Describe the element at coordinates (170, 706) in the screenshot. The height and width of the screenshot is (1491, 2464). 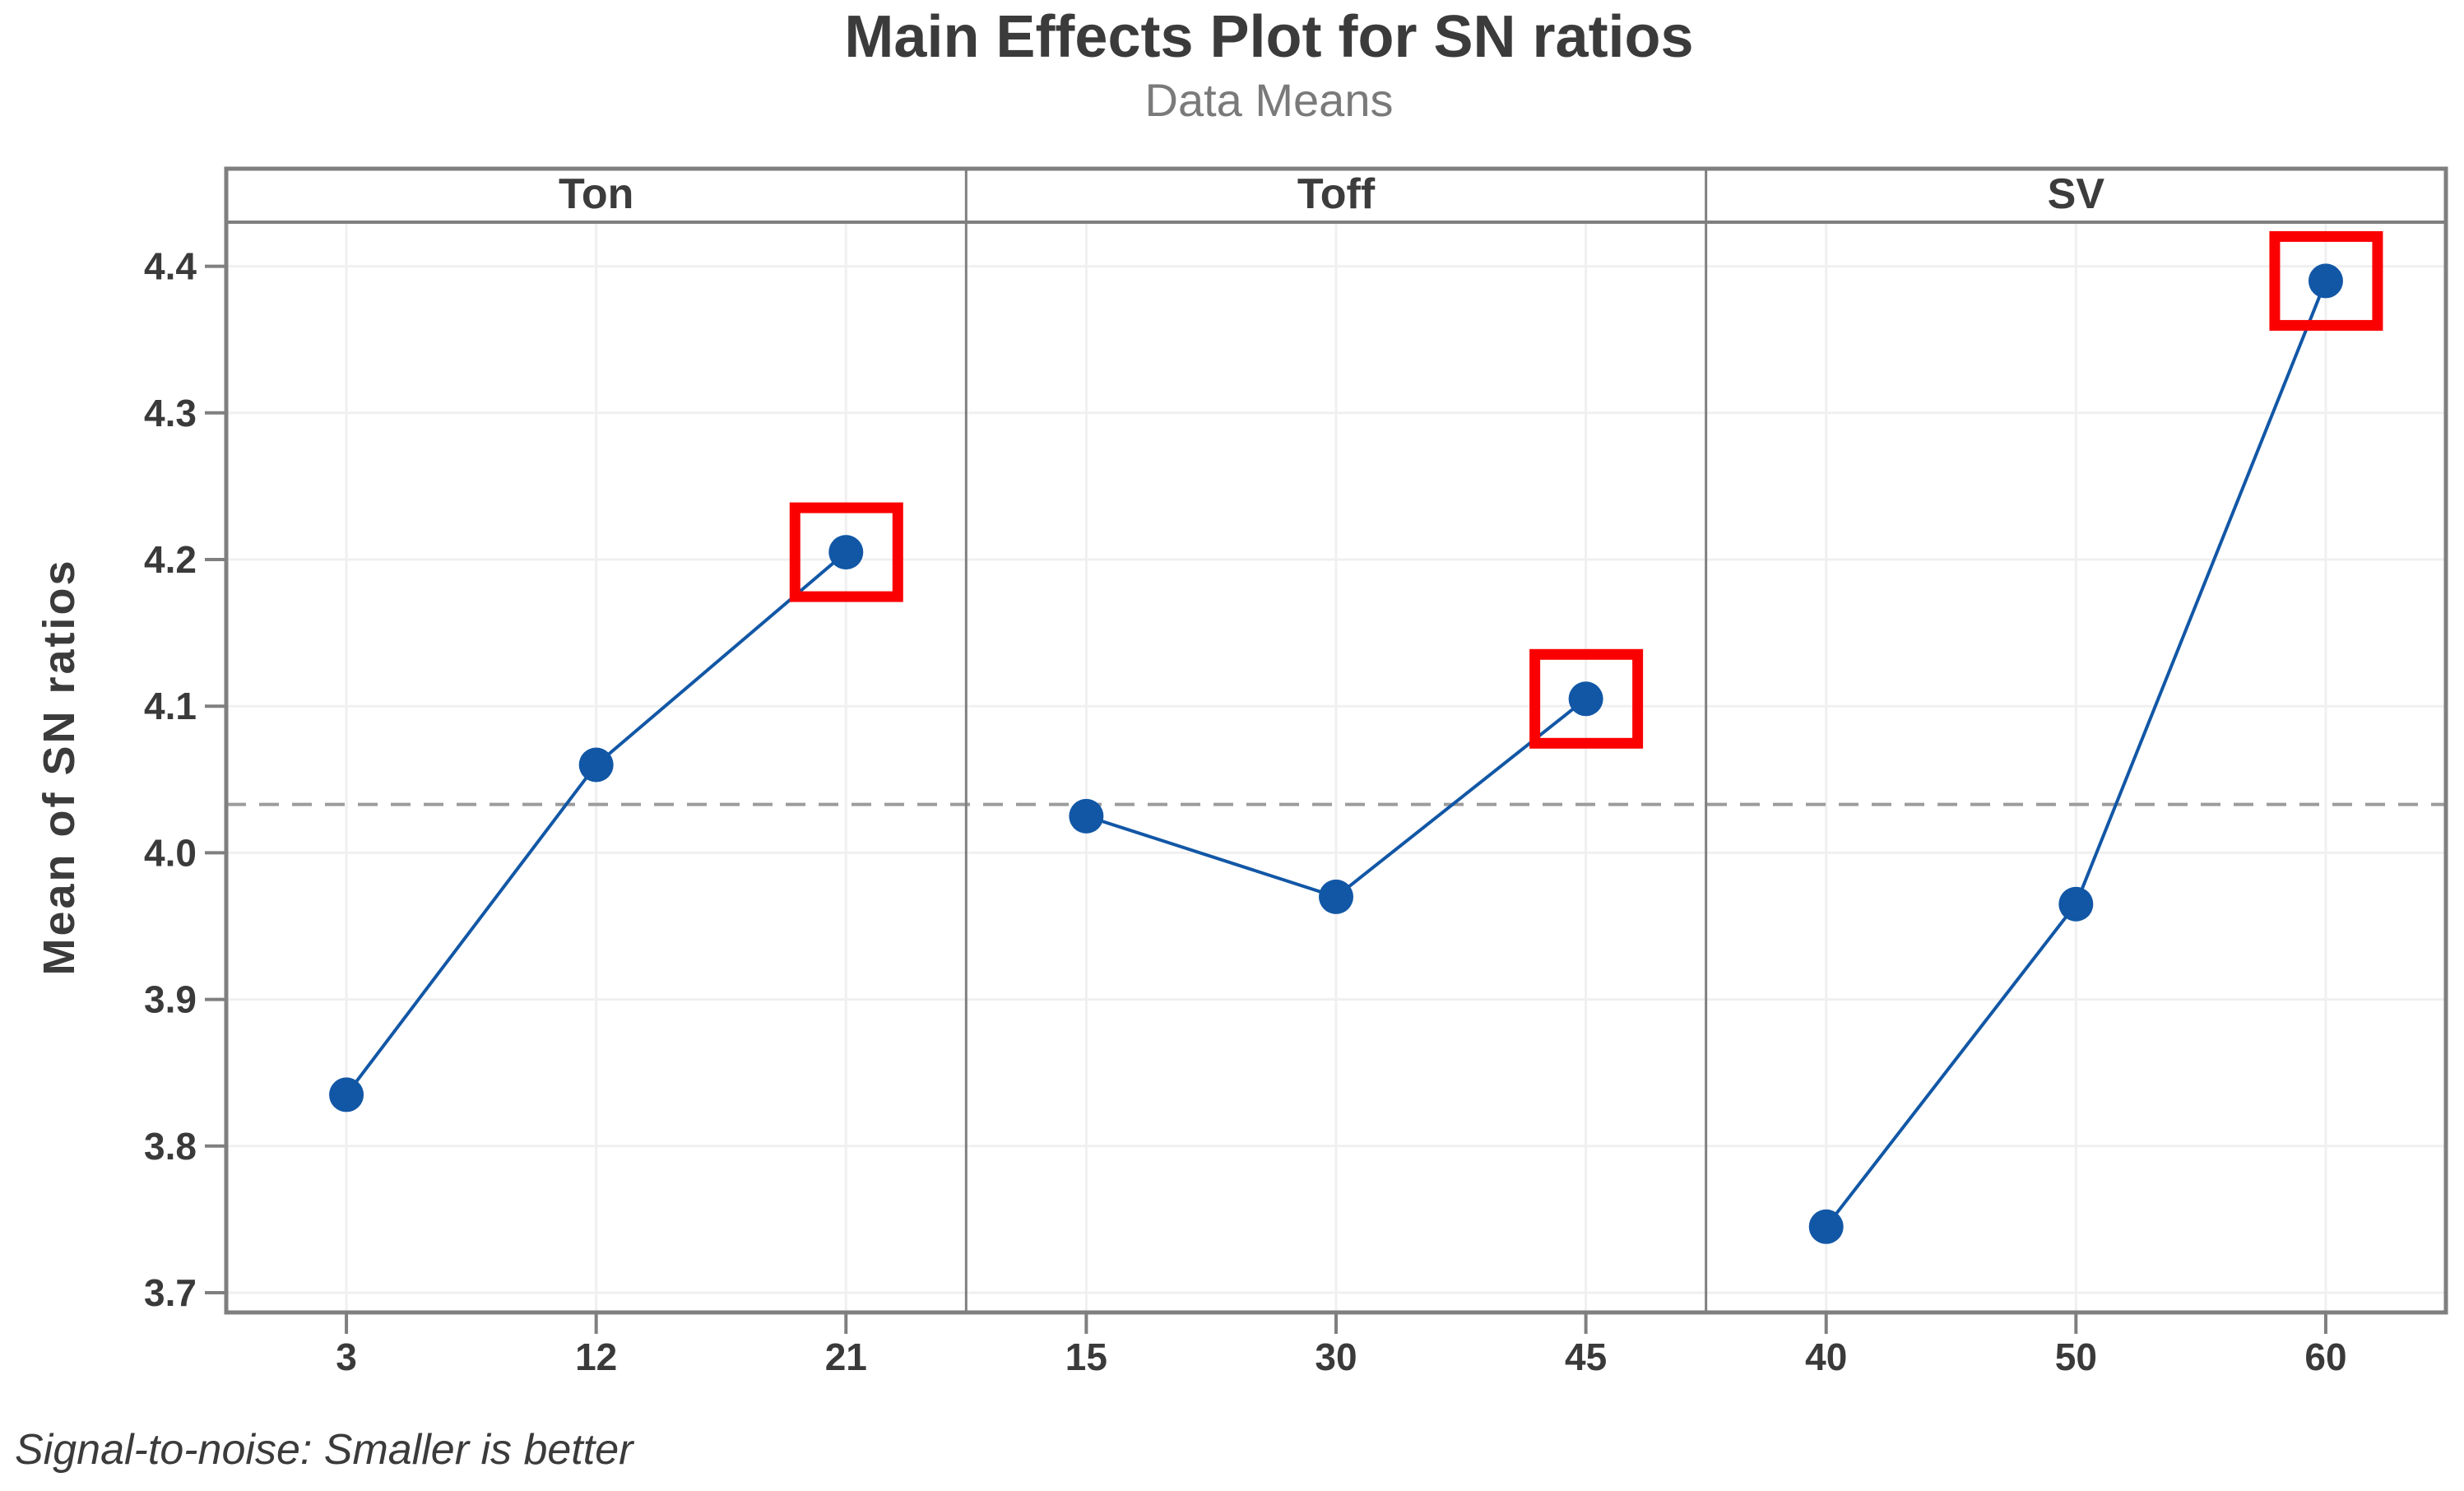
I see `y-tick-label: 4.1` at that location.